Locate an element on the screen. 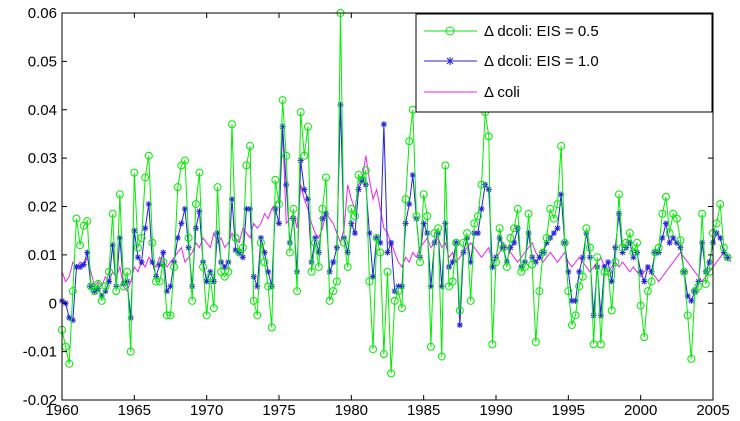 This screenshot has height=421, width=740. x-tick-label: 1985 is located at coordinates (423, 410).